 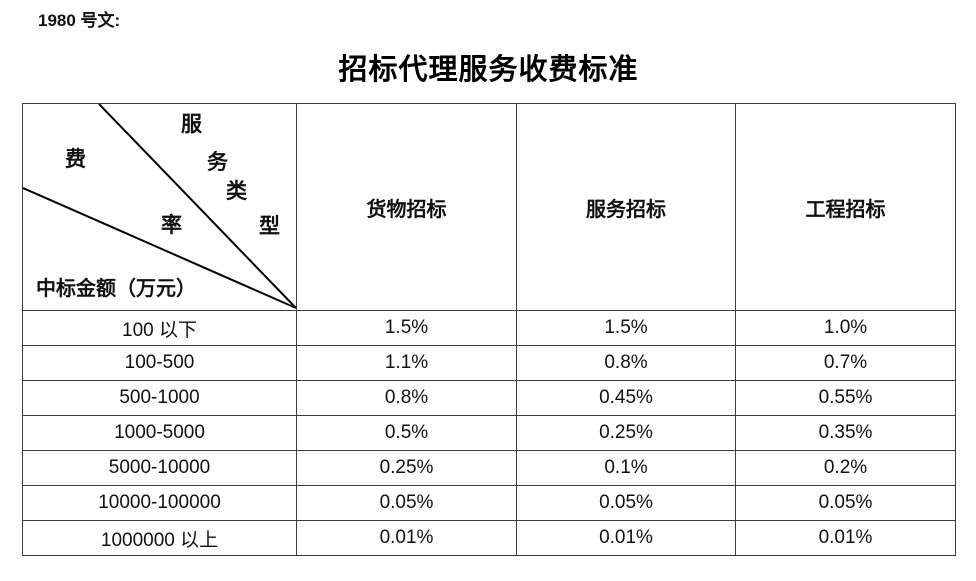 I want to click on engineering-rate-cell: 0.35%, so click(x=845, y=433).